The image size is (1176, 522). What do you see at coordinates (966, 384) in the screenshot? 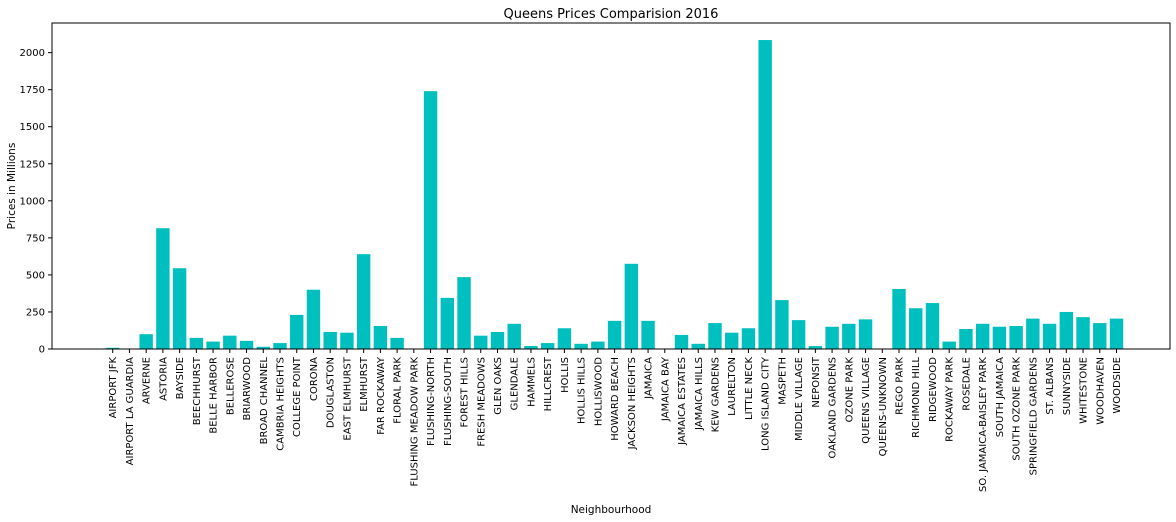
I see `x-tick-label: ROSEDALE` at bounding box center [966, 384].